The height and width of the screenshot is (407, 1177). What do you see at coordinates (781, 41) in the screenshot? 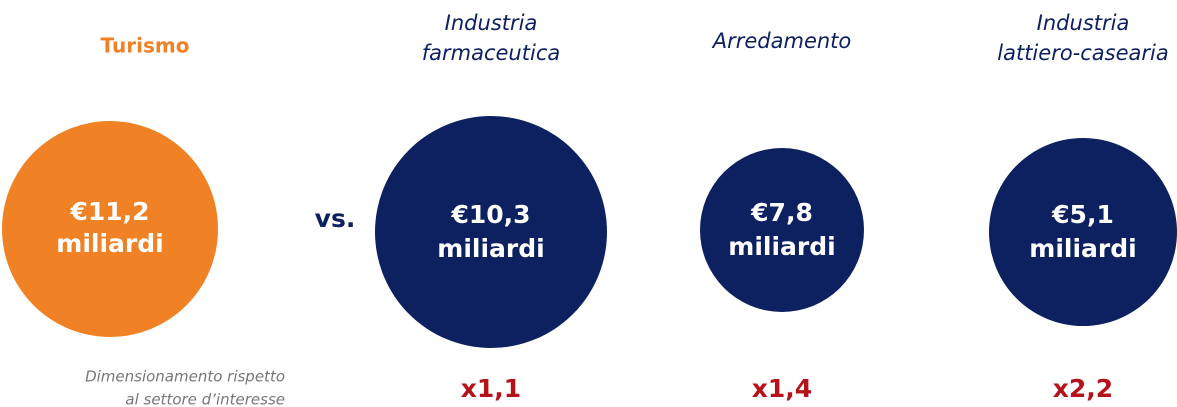
I see `comparison-label: Arredamento` at bounding box center [781, 41].